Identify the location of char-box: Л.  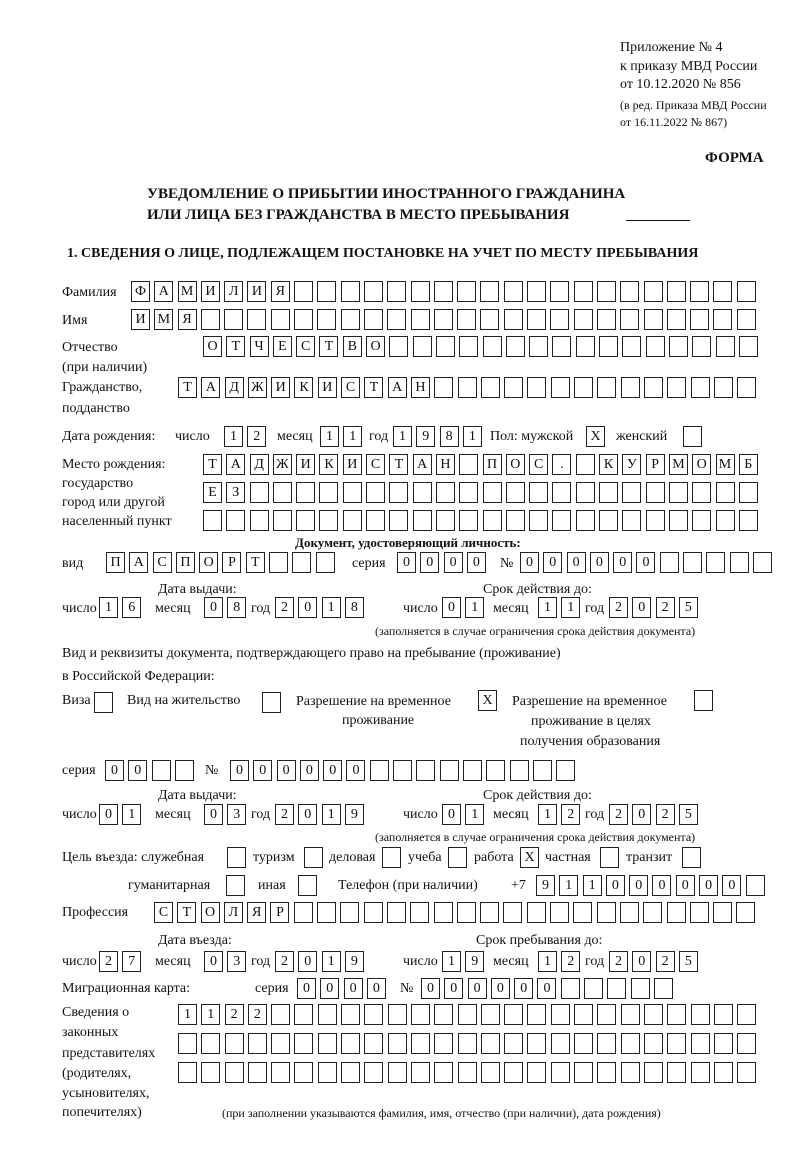
(233, 912).